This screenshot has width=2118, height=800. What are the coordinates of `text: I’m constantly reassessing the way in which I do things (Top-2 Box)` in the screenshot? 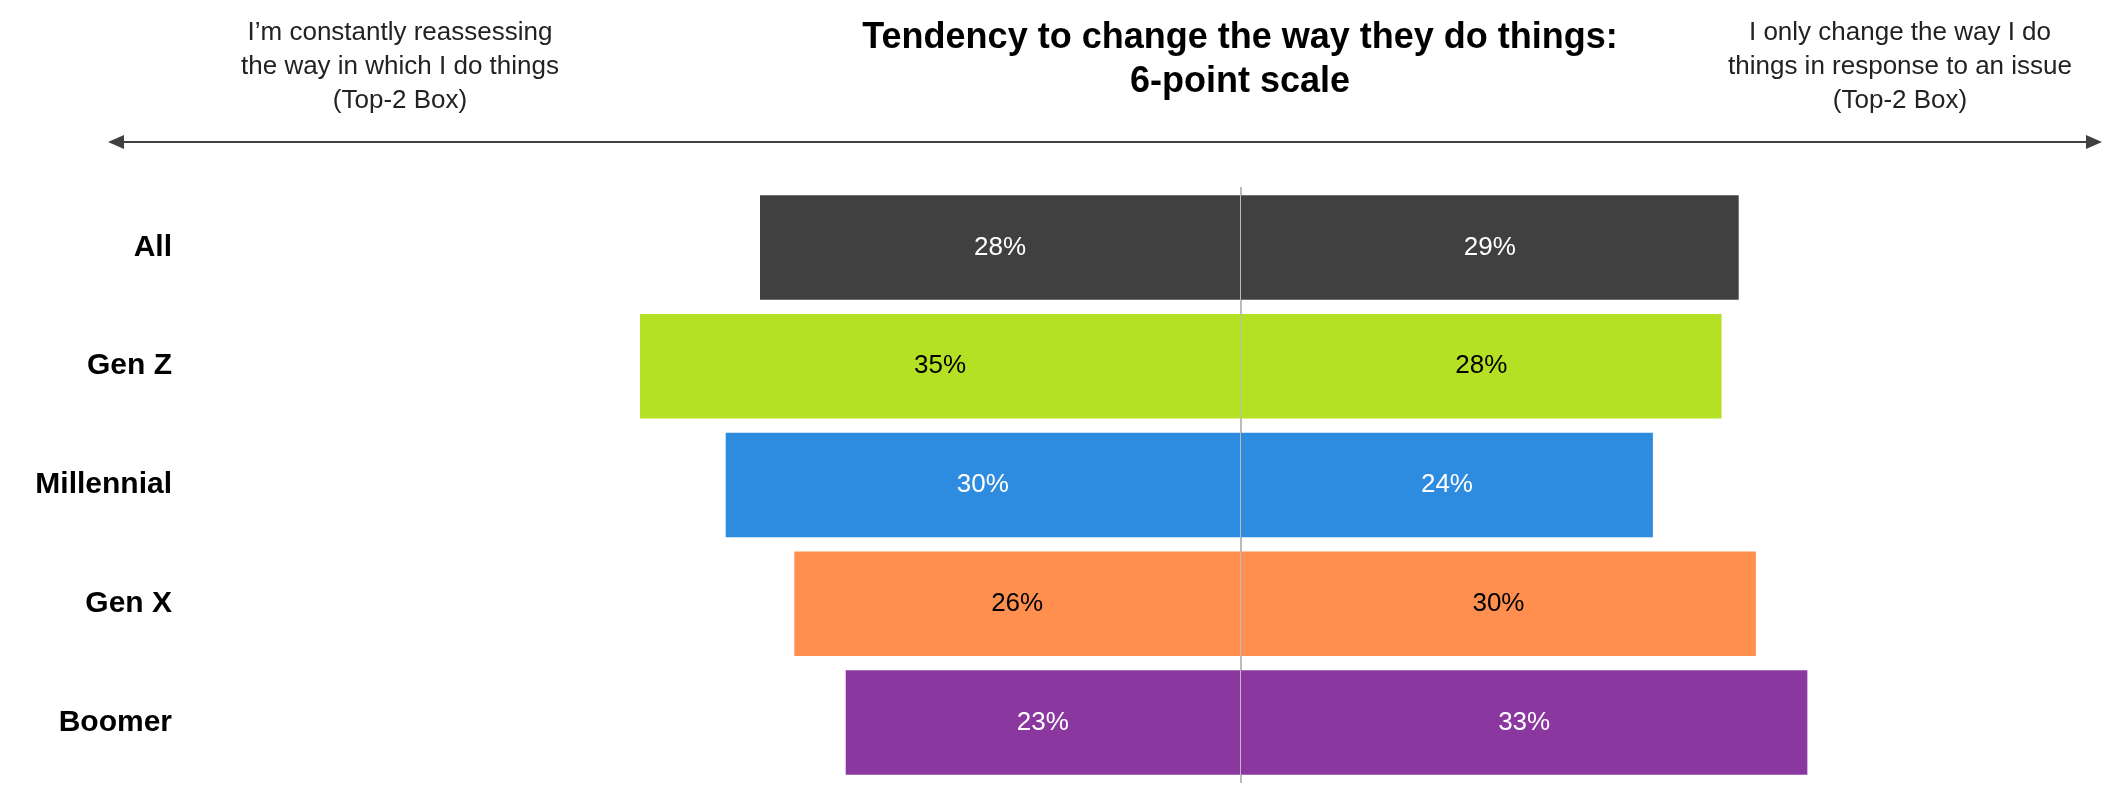 It's located at (400, 65).